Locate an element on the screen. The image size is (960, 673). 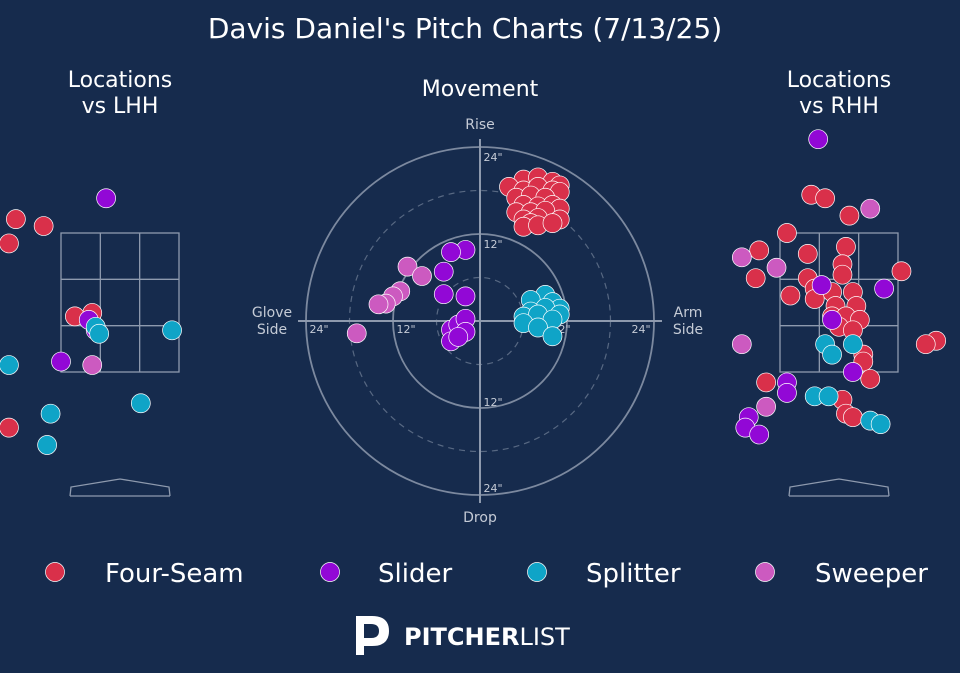
movement-title: Movement is located at coordinates (480, 89).